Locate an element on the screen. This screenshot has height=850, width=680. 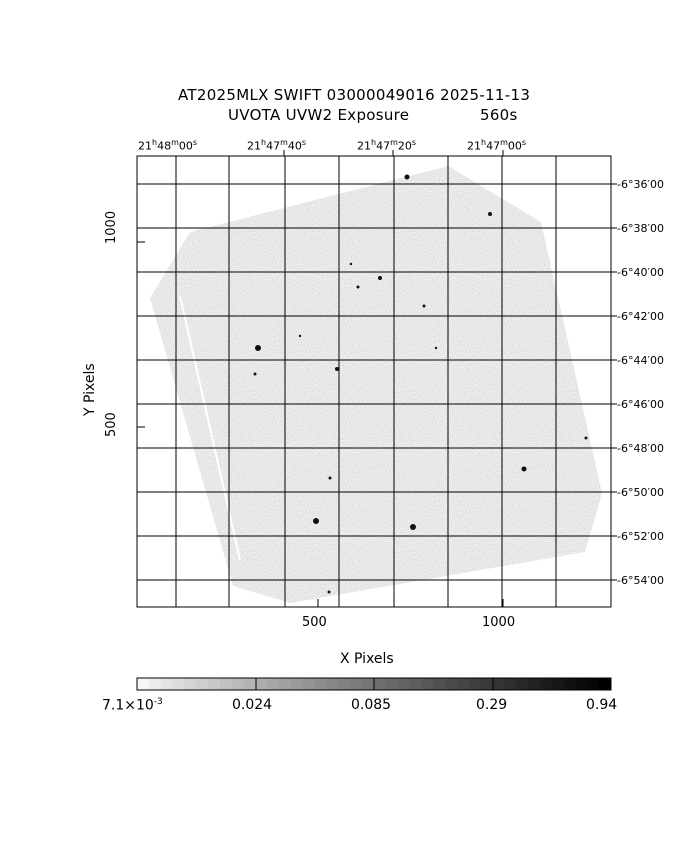
colorbar-label-min: 7.1×10⁻³ is located at coordinates (132, 705).